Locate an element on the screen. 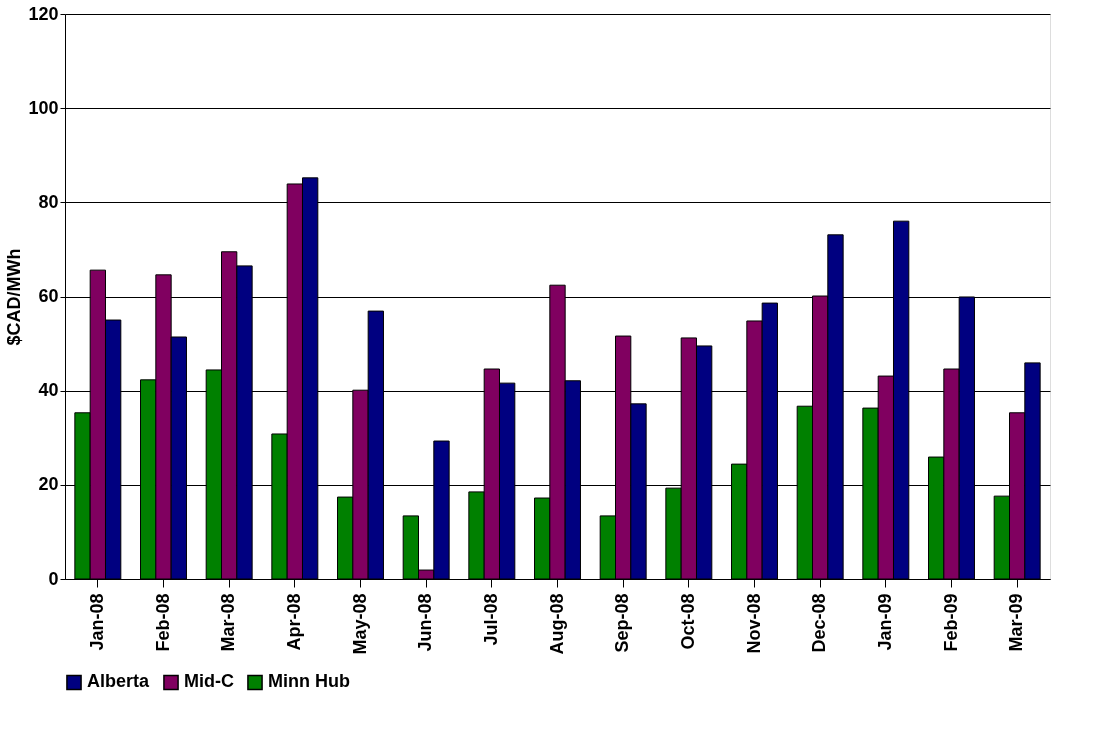 This screenshot has height=747, width=1113. x-tick-label: Dec-08 is located at coordinates (819, 623).